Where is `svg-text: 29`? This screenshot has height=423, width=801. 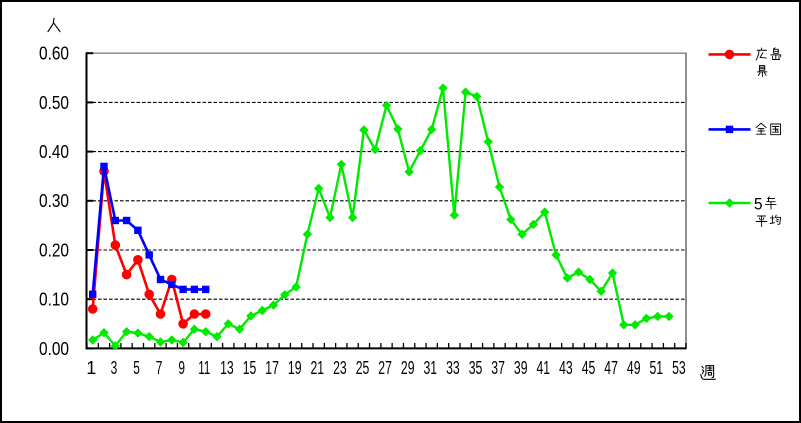 svg-text: 29 is located at coordinates (408, 368).